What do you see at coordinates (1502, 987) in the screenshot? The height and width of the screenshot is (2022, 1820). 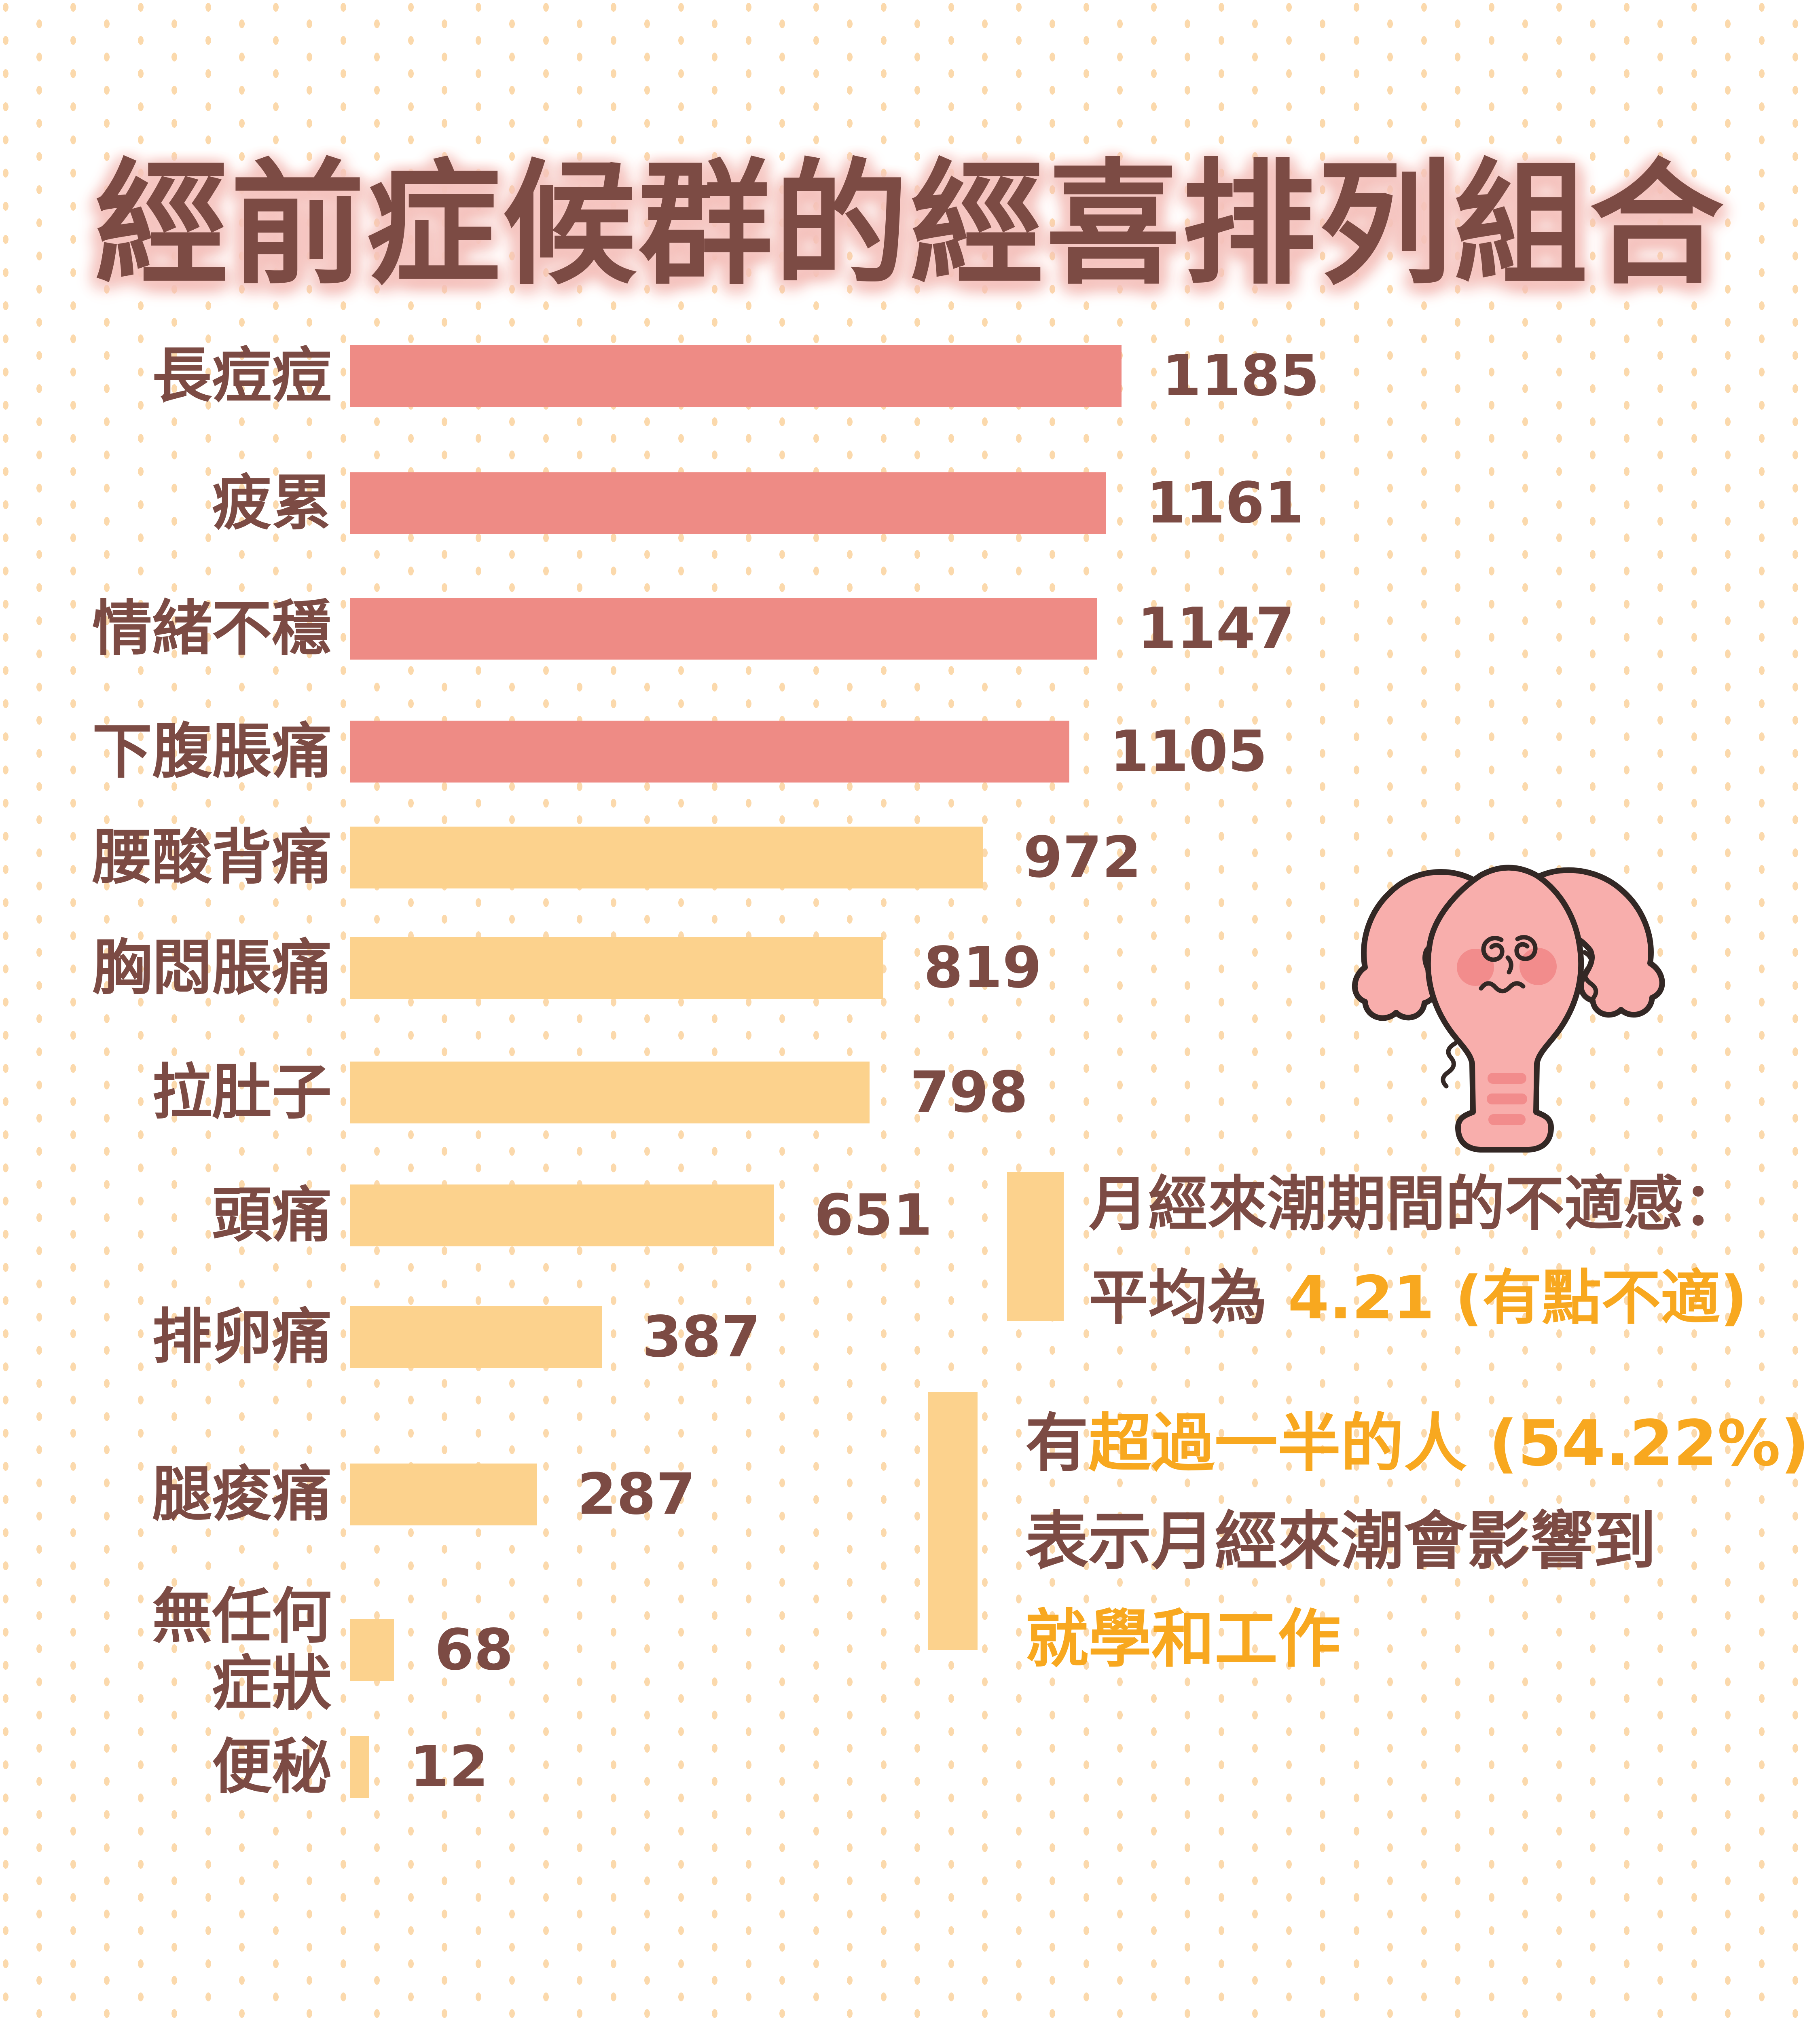 I see `uterus-mouth` at bounding box center [1502, 987].